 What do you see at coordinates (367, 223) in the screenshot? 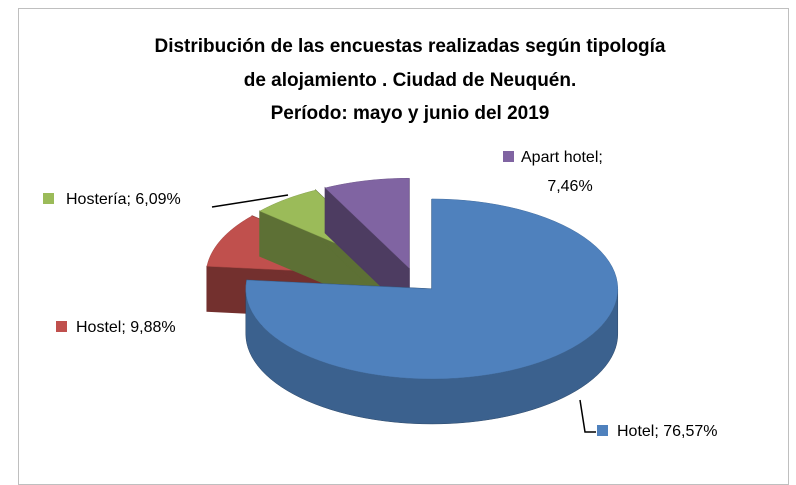
I see `slice` at bounding box center [367, 223].